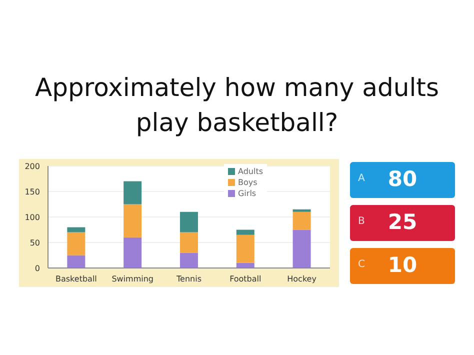  Describe the element at coordinates (76, 279) in the screenshot. I see `x-tick-label: Basketball` at that location.